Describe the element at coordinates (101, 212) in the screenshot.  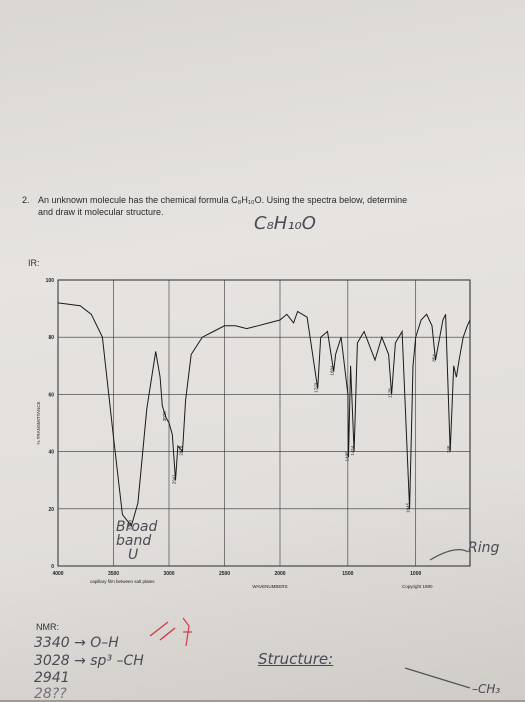
I see `question-line-2: and draw it molecular structure.` at that location.